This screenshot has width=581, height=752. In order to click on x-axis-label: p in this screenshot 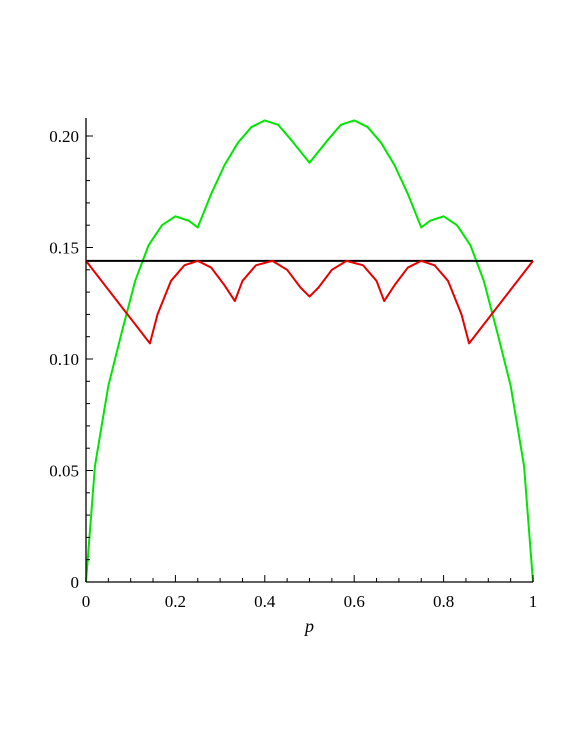, I will do `click(308, 626)`.